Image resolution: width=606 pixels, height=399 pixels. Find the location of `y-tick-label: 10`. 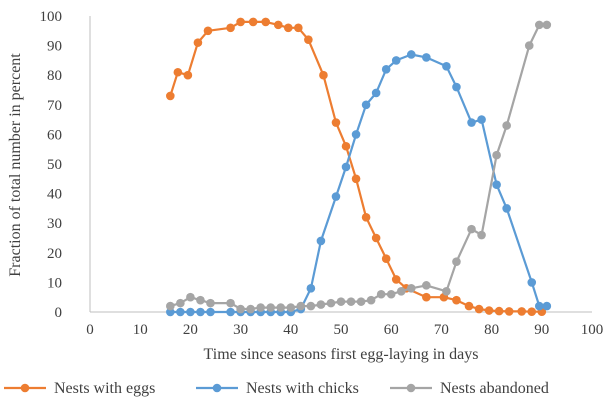

y-tick-label: 10 is located at coordinates (54, 283).